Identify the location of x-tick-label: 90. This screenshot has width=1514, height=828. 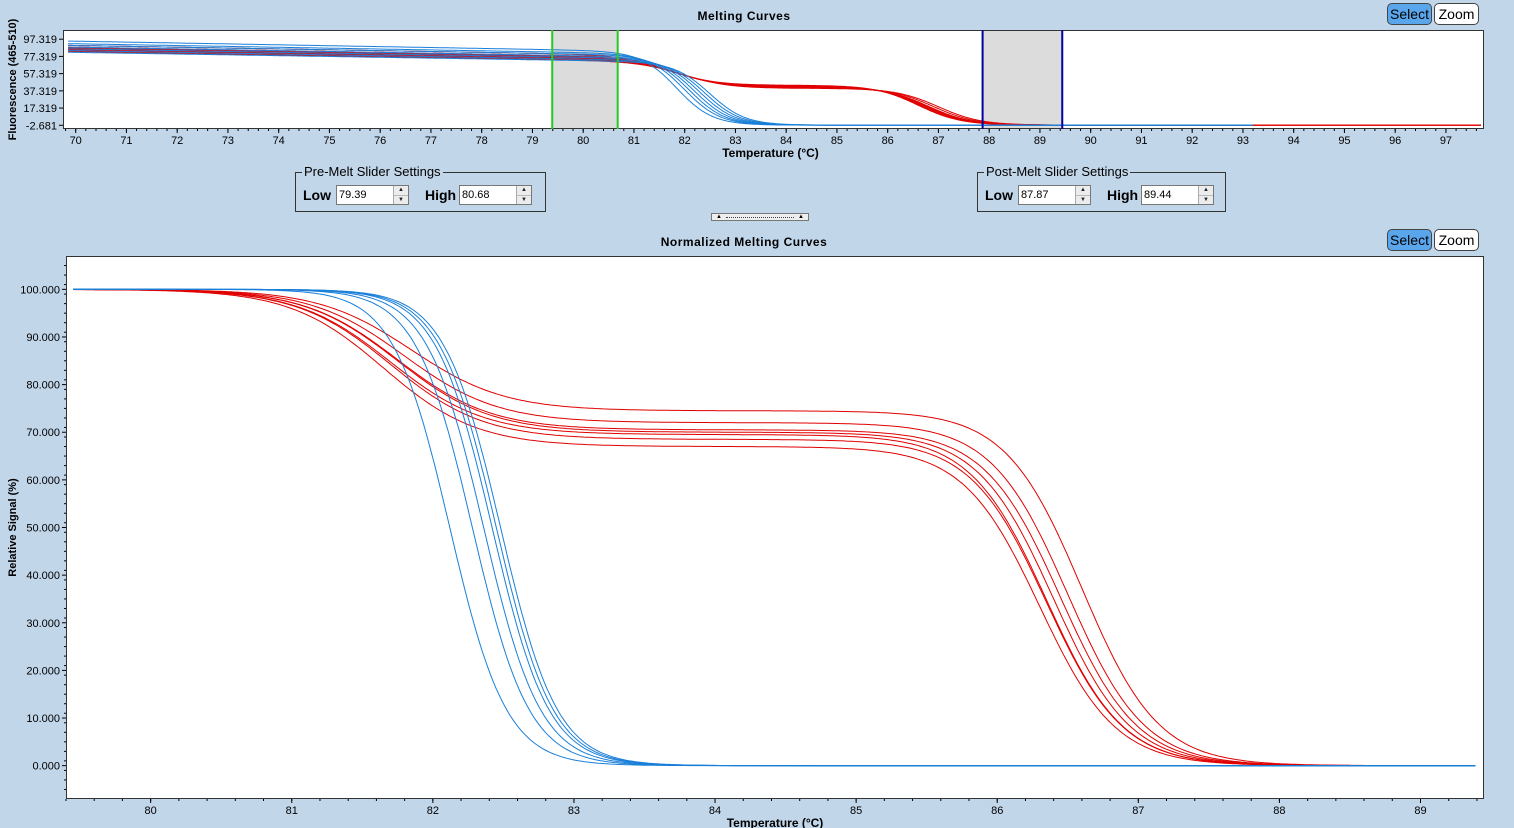
(1091, 141).